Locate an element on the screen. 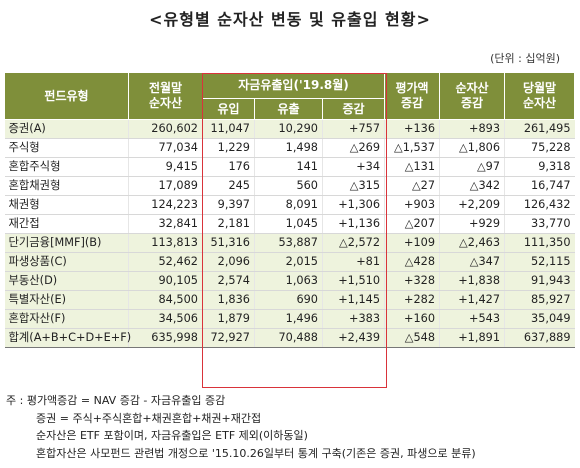  cell-change: +757 is located at coordinates (353, 129).